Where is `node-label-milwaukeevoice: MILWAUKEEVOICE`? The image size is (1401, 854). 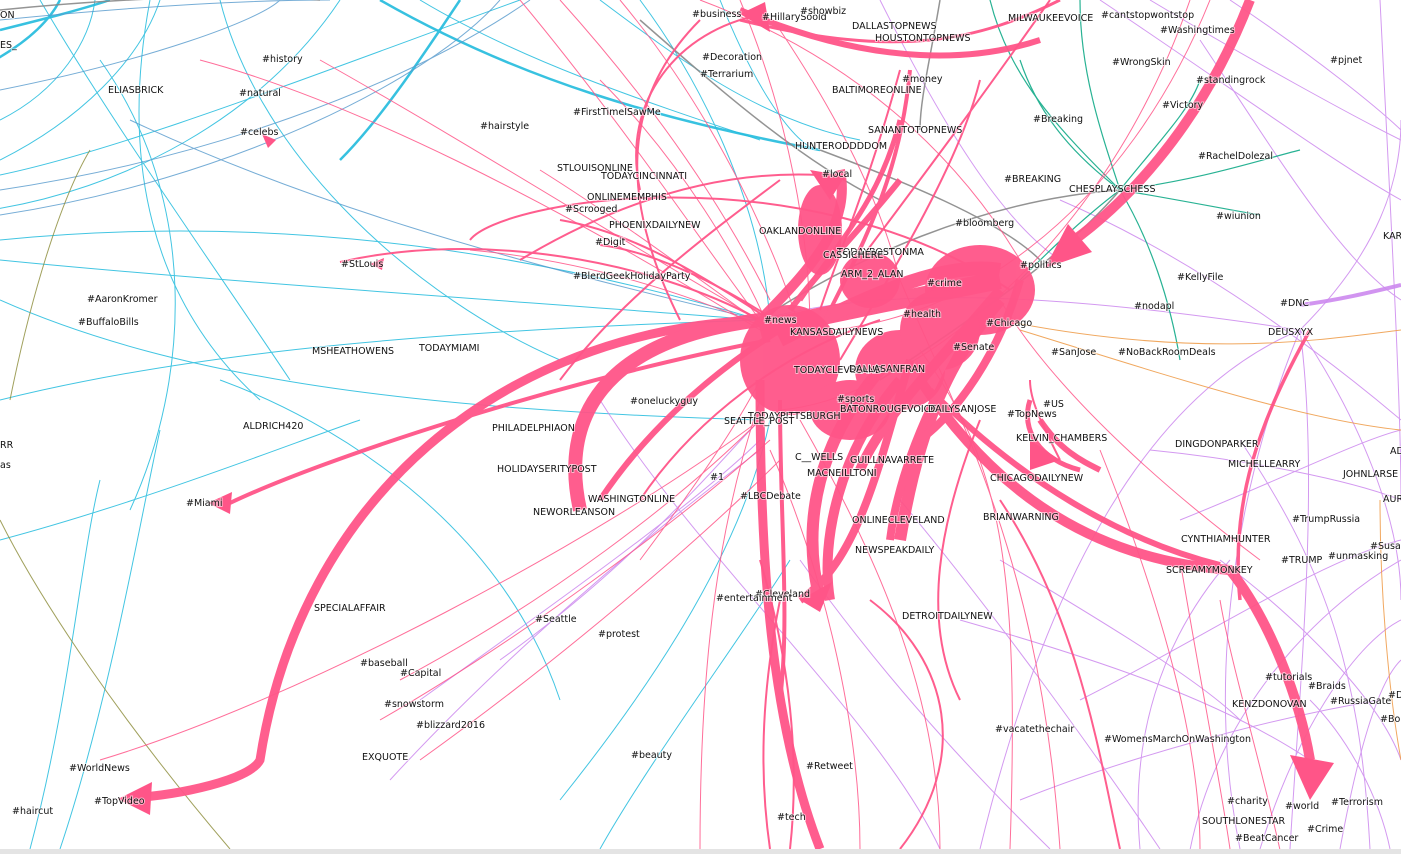
node-label-milwaukeevoice: MILWAUKEEVOICE is located at coordinates (1050, 18).